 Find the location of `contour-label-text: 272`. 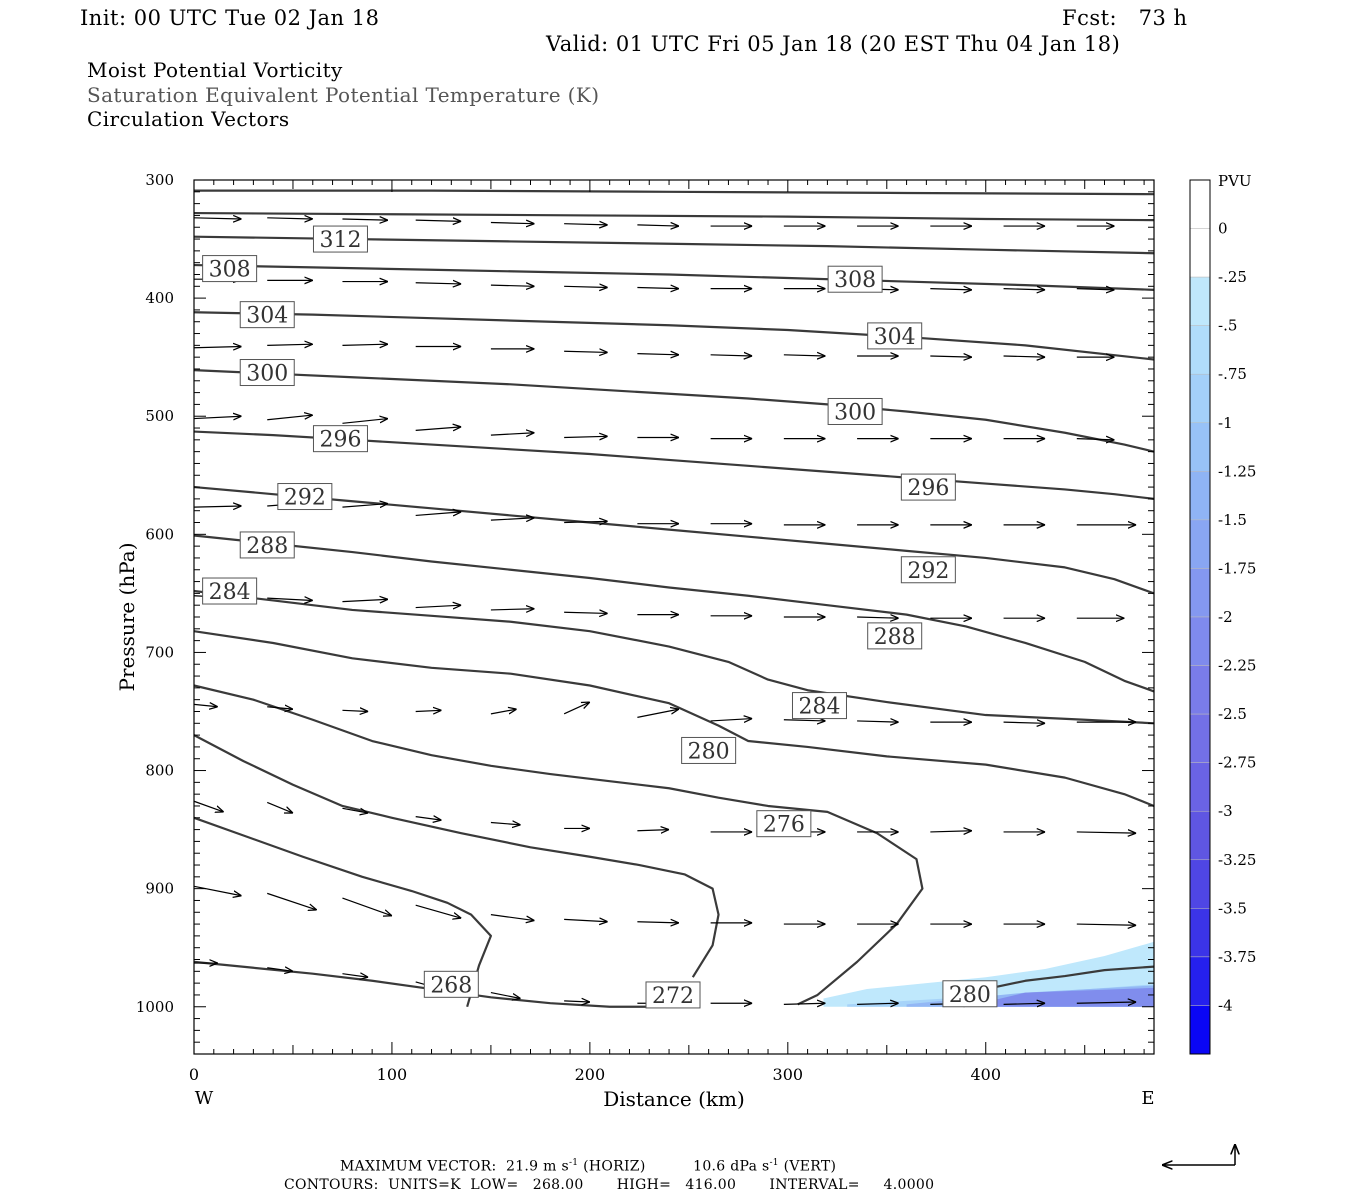

contour-label-text: 272 is located at coordinates (673, 996).